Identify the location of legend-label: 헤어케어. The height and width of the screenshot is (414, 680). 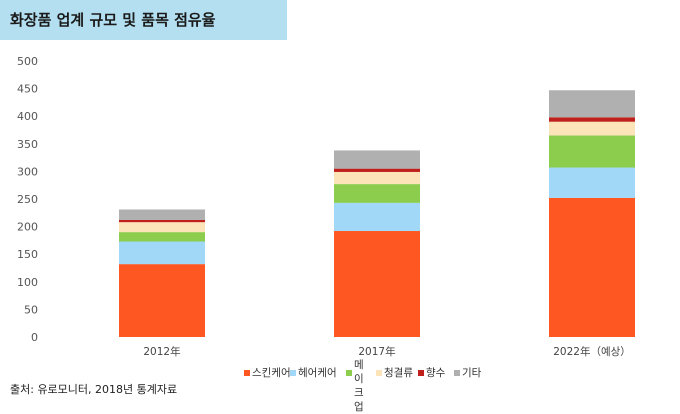
(317, 373).